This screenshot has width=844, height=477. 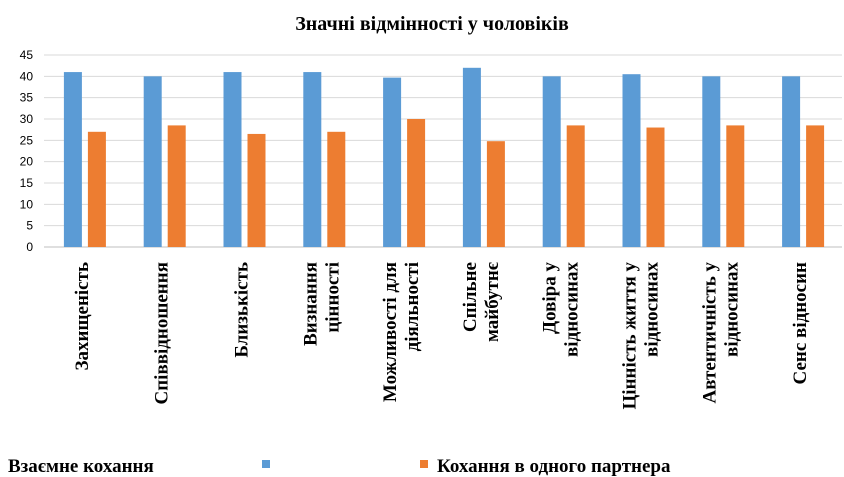 What do you see at coordinates (390, 332) in the screenshot?
I see `x-tick-label: Можливості для` at bounding box center [390, 332].